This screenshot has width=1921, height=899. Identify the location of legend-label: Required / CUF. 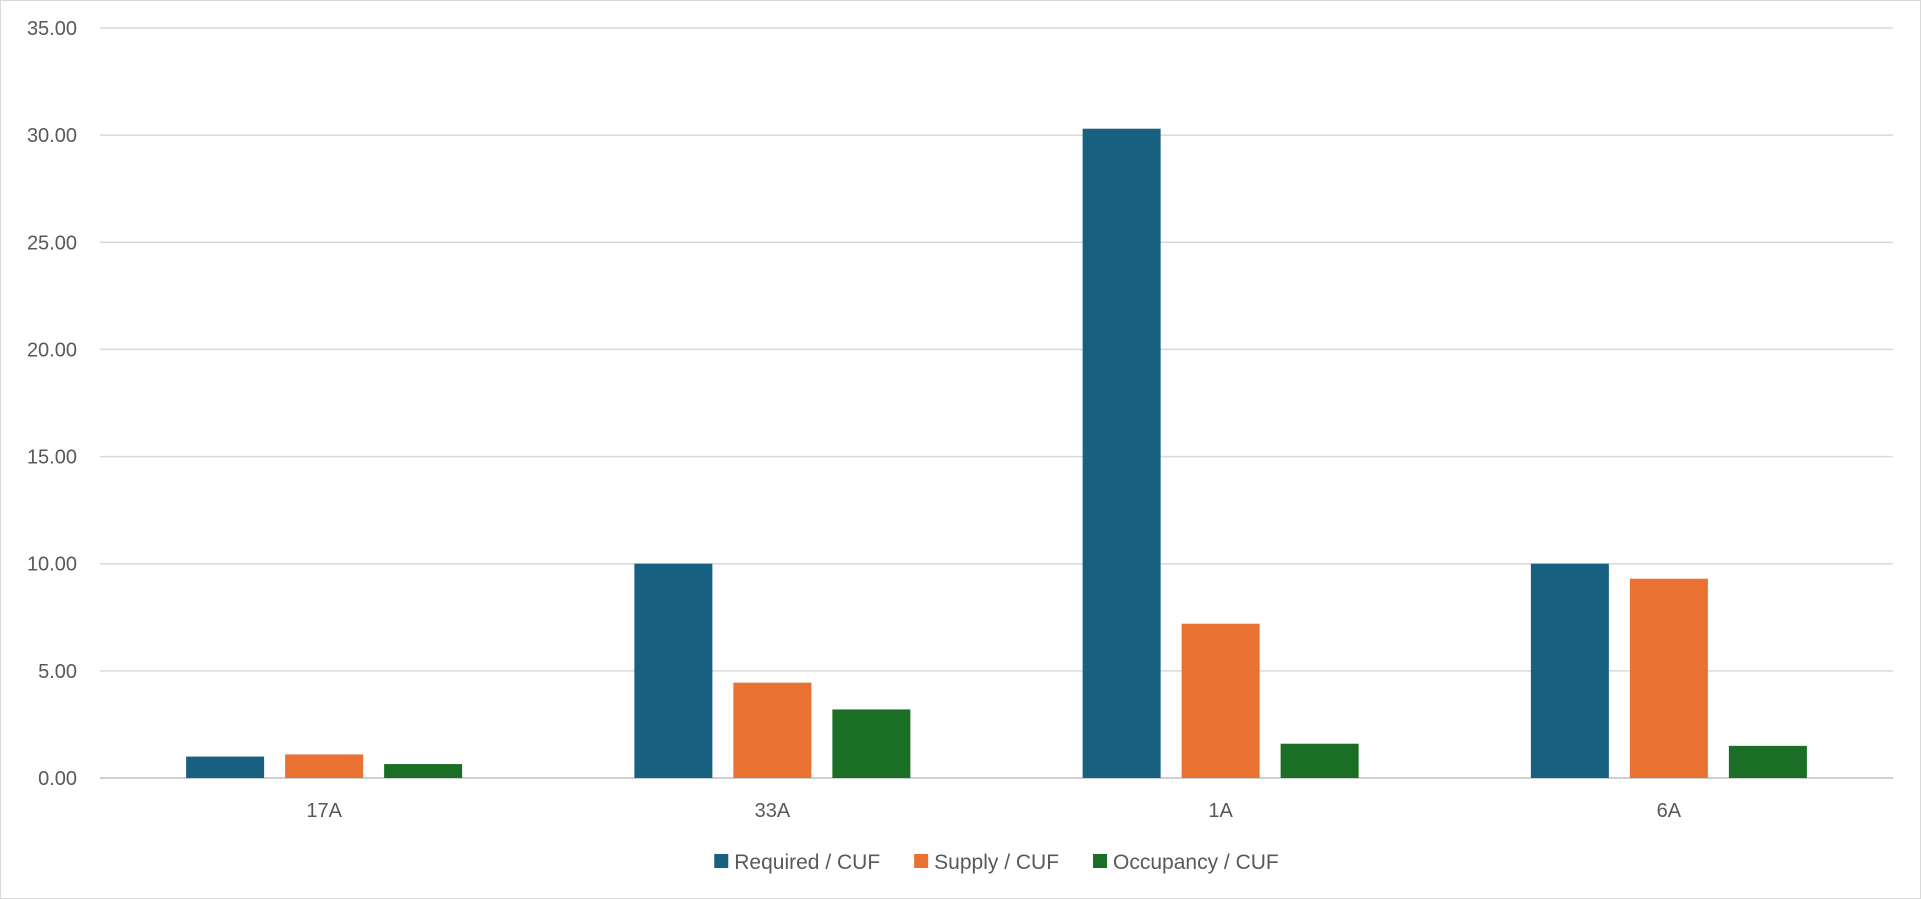
(807, 862).